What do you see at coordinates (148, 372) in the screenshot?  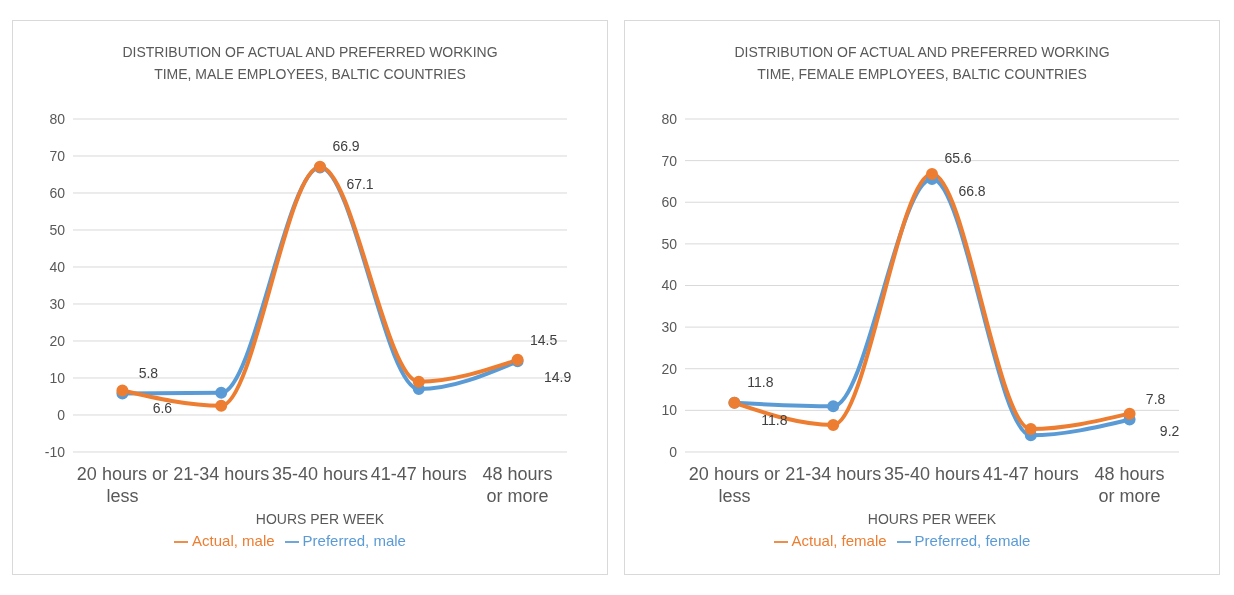 I see `data-label: 5.8` at bounding box center [148, 372].